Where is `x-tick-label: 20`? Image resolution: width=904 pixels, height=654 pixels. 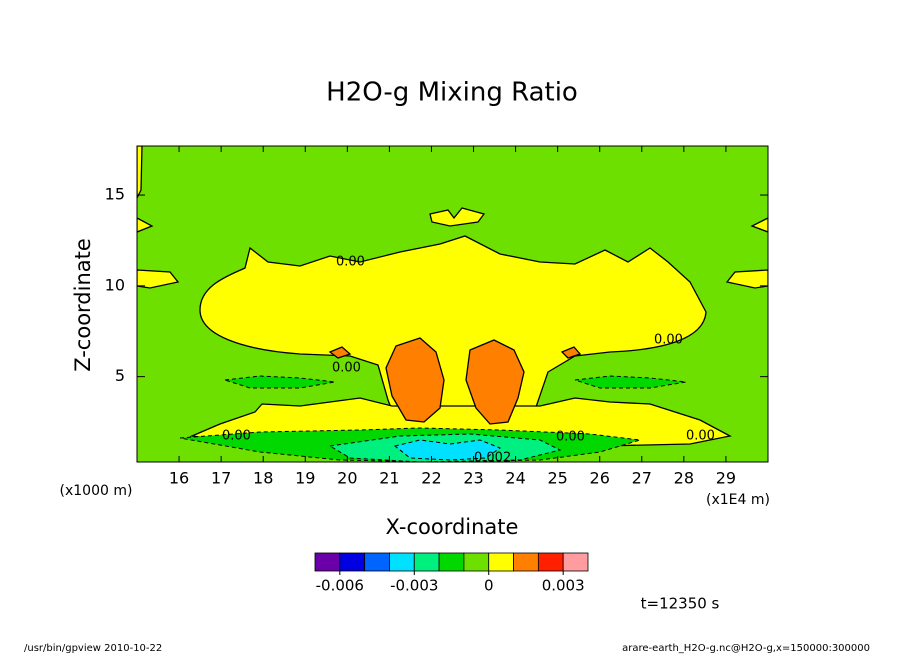 x-tick-label: 20 is located at coordinates (347, 478).